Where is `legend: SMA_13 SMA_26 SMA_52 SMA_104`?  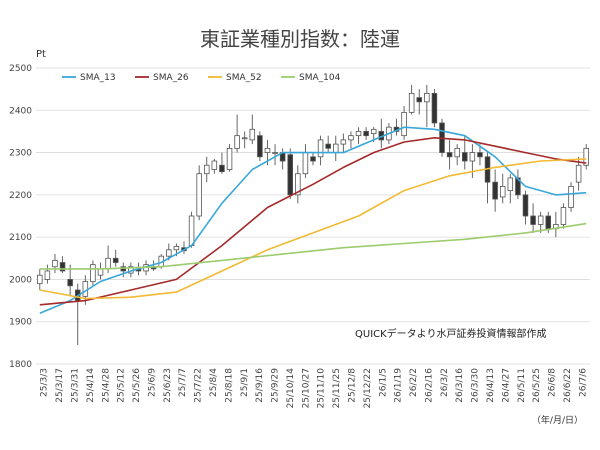
legend: SMA_13 SMA_26 SMA_52 SMA_104 is located at coordinates (201, 78).